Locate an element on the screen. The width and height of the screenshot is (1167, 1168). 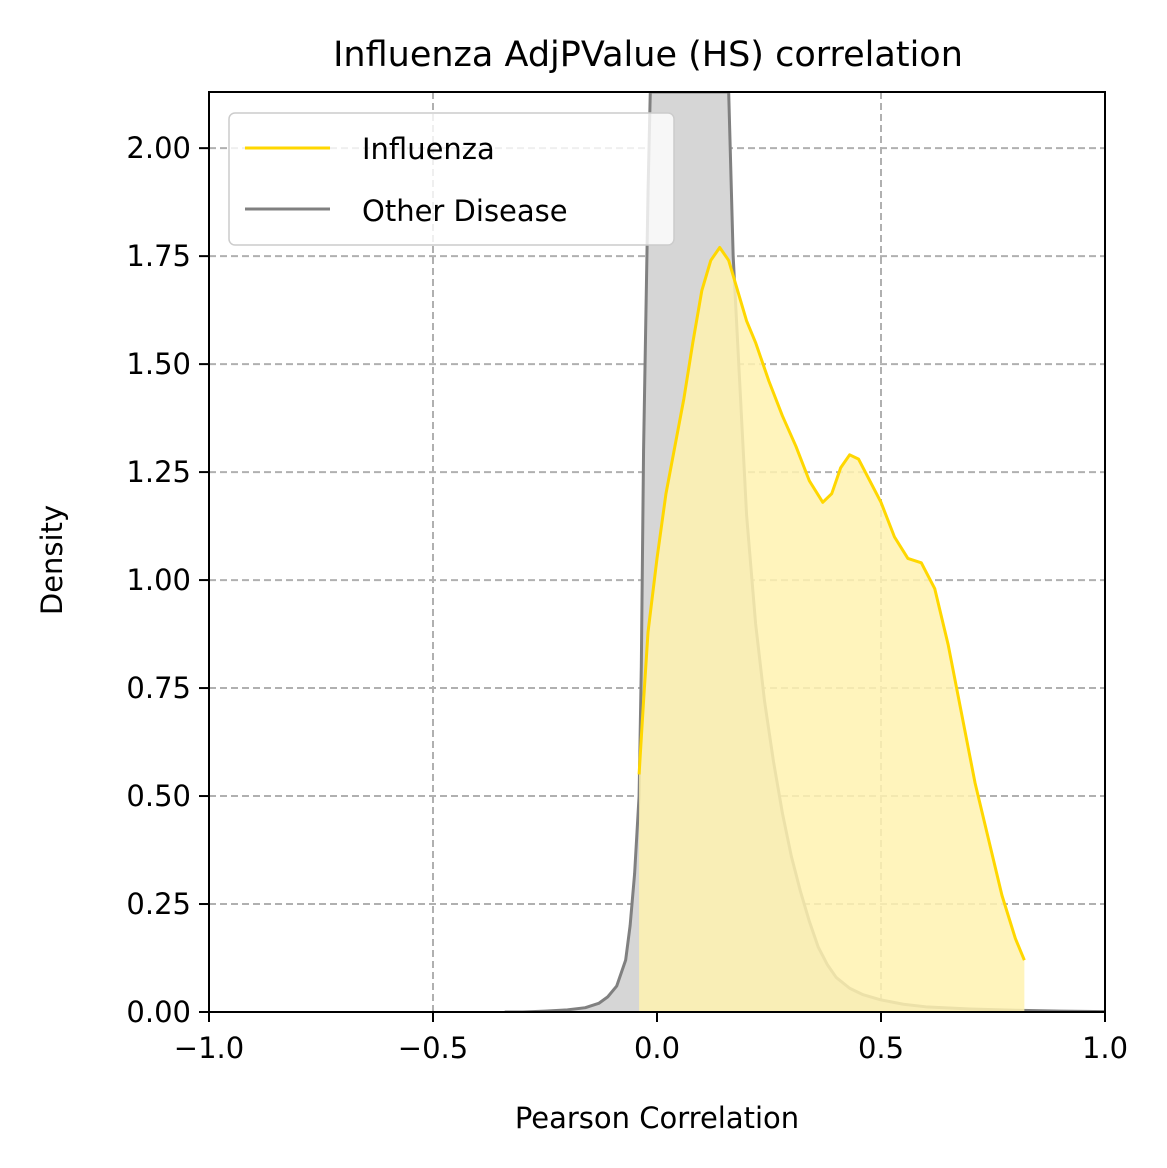
chart-title: Influenza AdjPValue (HS) correlation is located at coordinates (648, 55).